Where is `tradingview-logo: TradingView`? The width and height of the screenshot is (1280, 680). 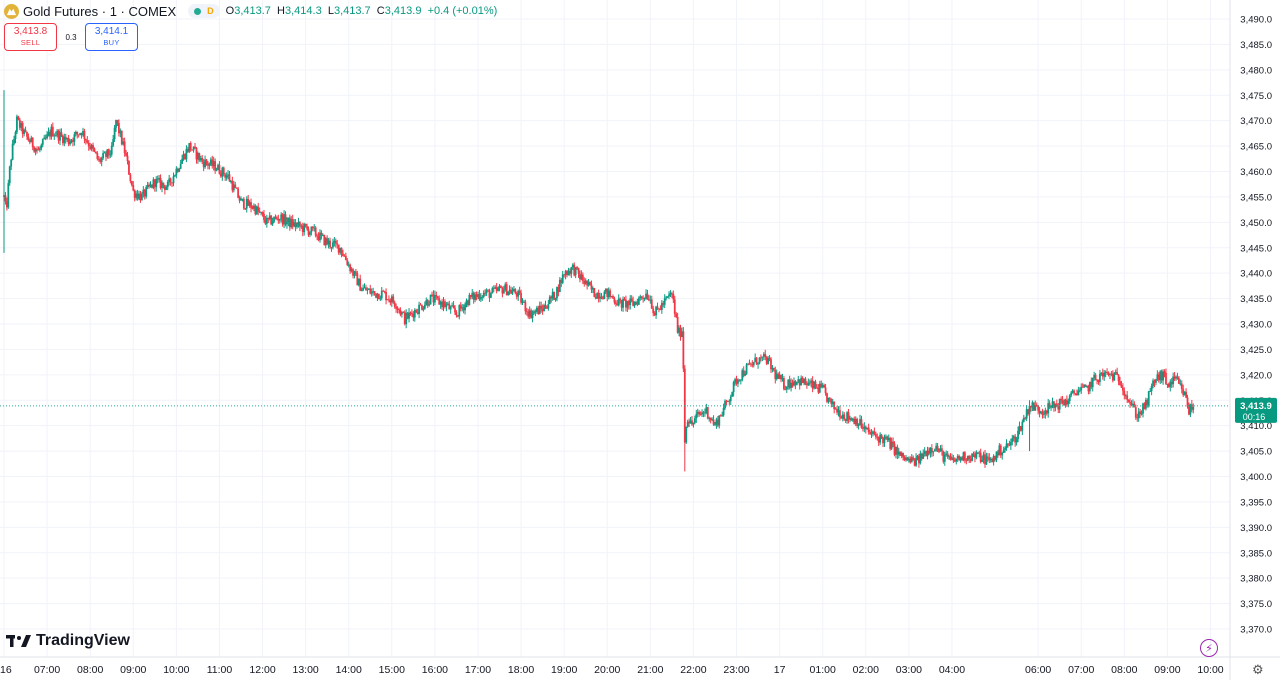 tradingview-logo: TradingView is located at coordinates (68, 641).